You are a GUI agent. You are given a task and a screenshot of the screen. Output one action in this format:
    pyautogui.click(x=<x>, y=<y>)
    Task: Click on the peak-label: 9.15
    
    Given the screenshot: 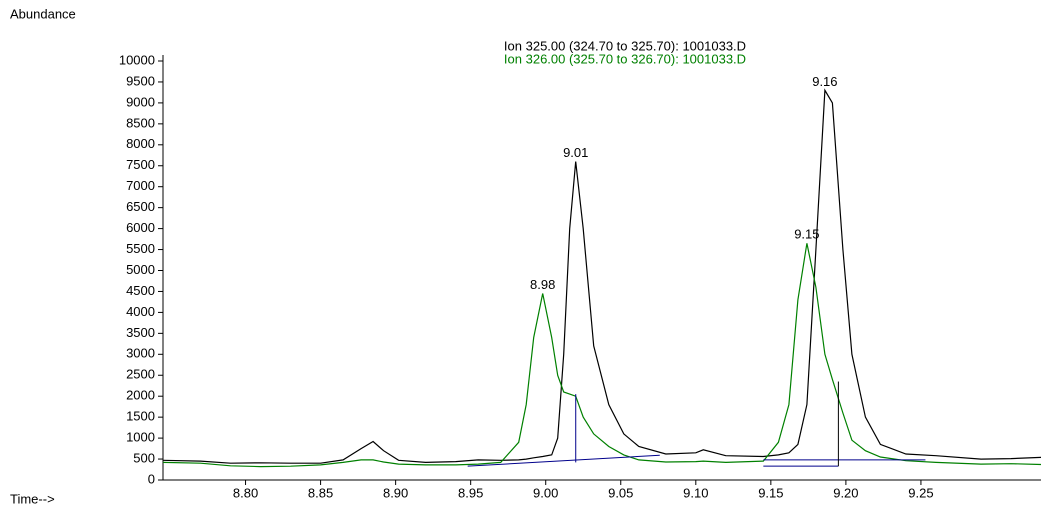 What is the action you would take?
    pyautogui.click(x=806, y=234)
    